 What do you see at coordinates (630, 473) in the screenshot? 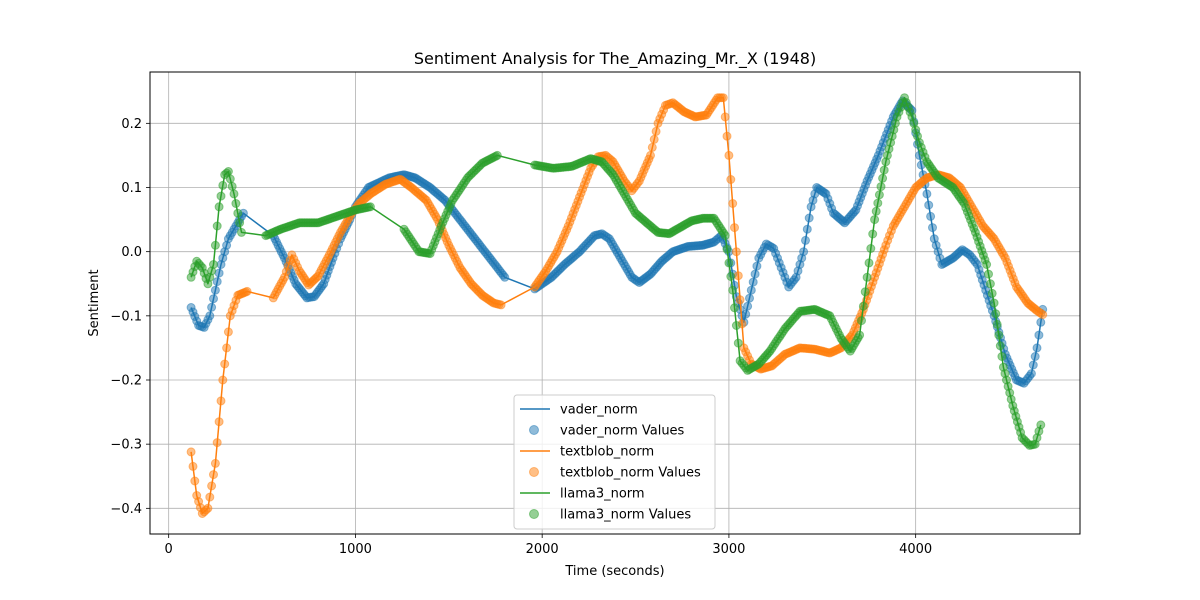
I see `legend-label: textblob_norm Values` at bounding box center [630, 473].